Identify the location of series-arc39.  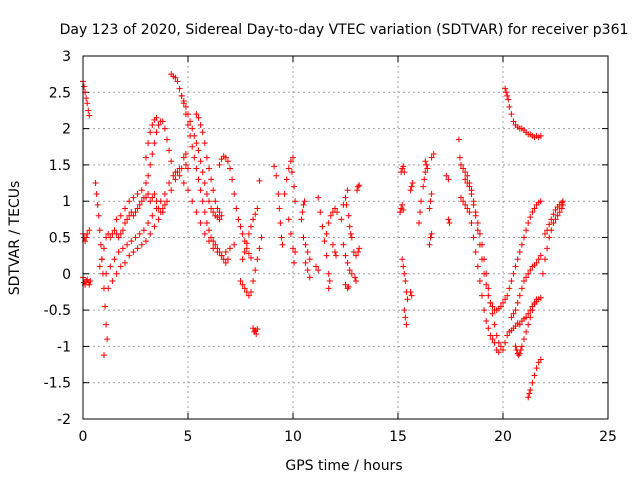
(411, 187).